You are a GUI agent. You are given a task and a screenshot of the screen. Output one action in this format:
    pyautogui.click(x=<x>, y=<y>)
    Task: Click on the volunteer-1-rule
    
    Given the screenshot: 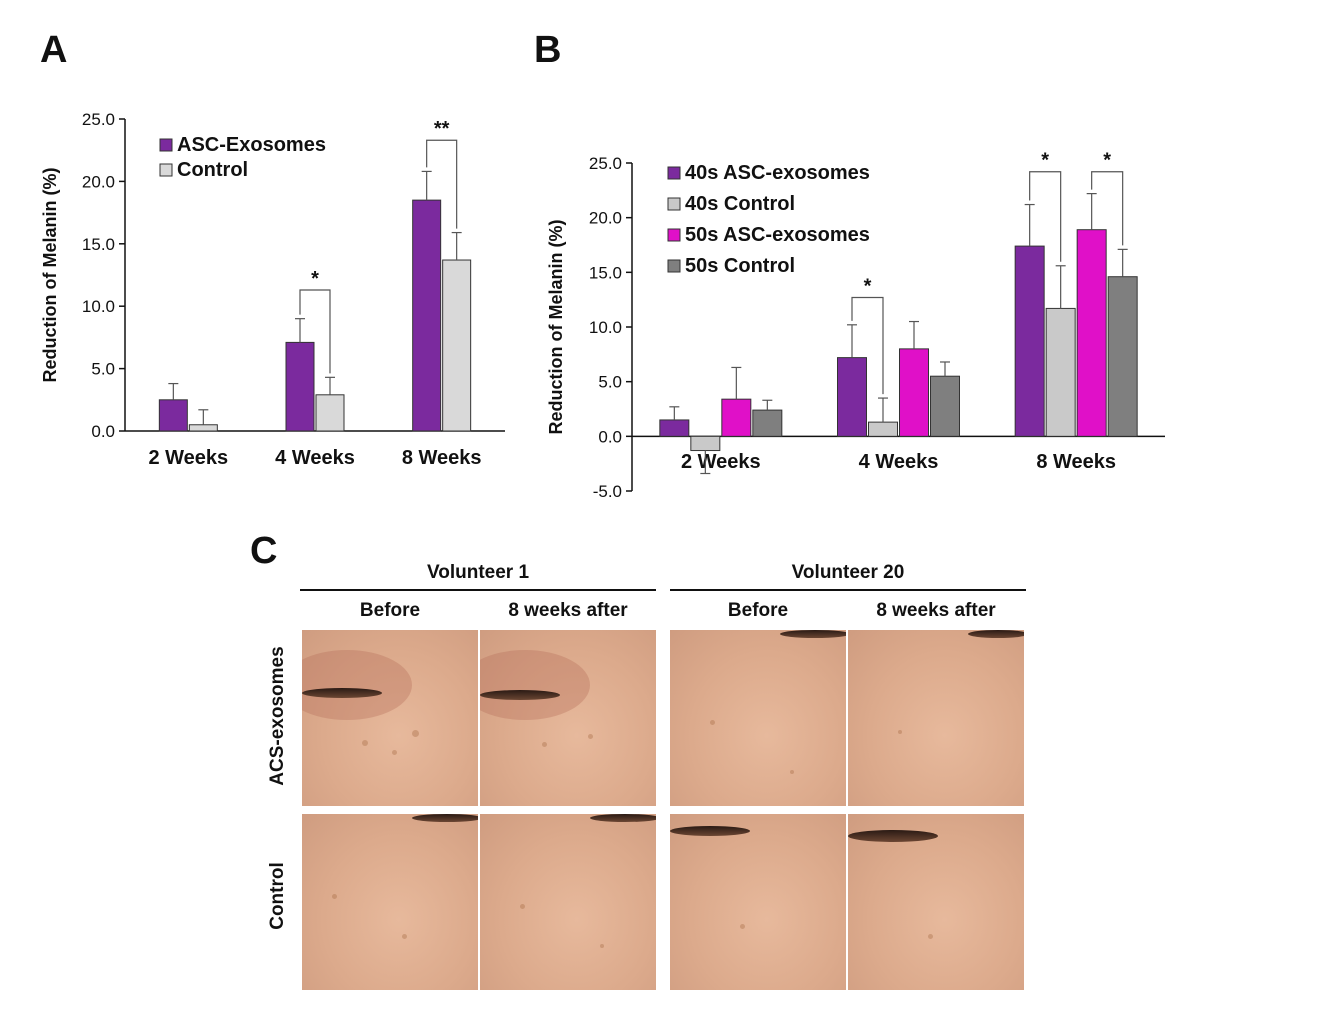 What is the action you would take?
    pyautogui.click(x=478, y=590)
    